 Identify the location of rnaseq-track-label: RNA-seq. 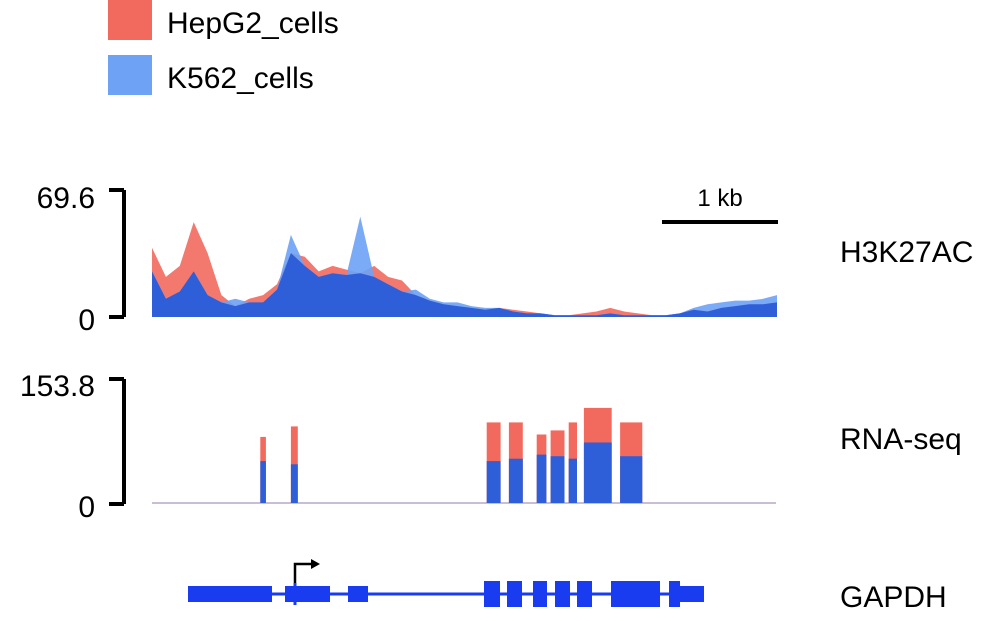
(901, 439).